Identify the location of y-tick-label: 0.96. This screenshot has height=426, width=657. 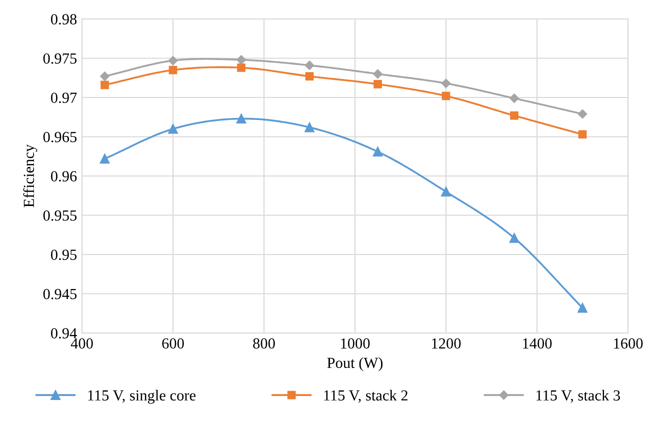
(63, 176).